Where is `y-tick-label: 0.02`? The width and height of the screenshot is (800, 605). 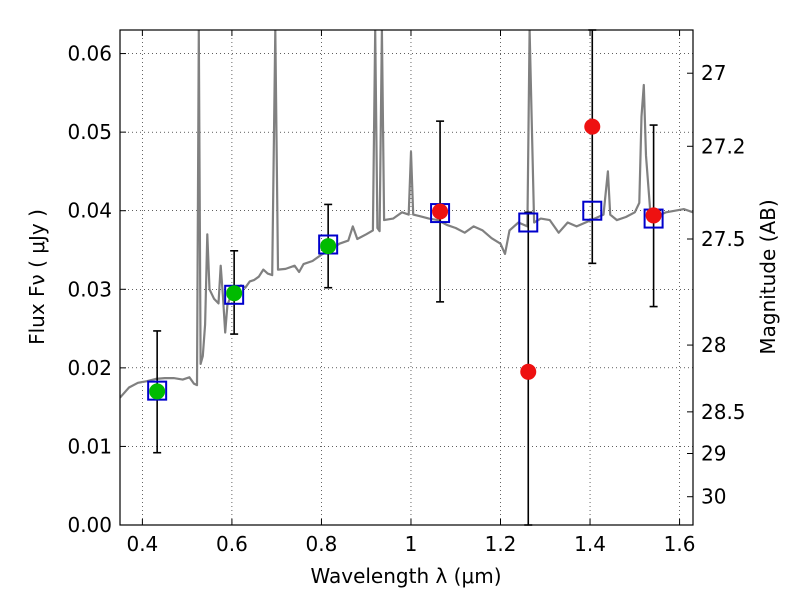 y-tick-label: 0.02 is located at coordinates (89, 368).